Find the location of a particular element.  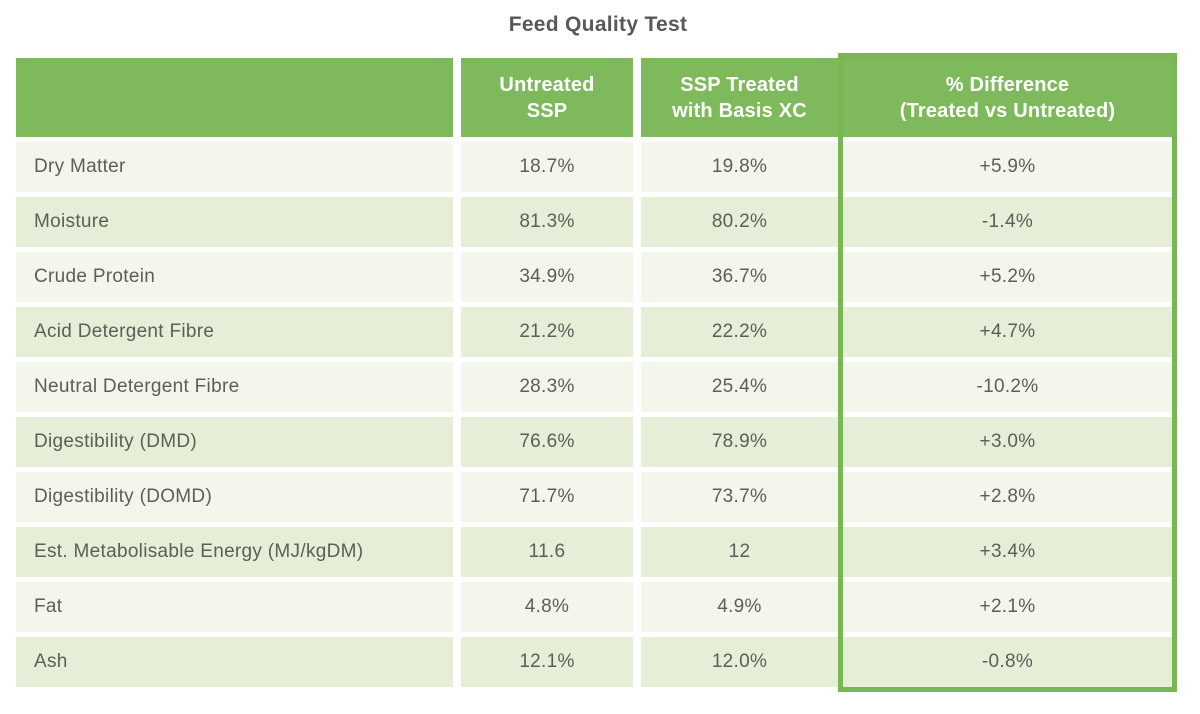

table-row: Acid Detergent Fibre 21.2% 22.2% +4.7% is located at coordinates (596, 332).